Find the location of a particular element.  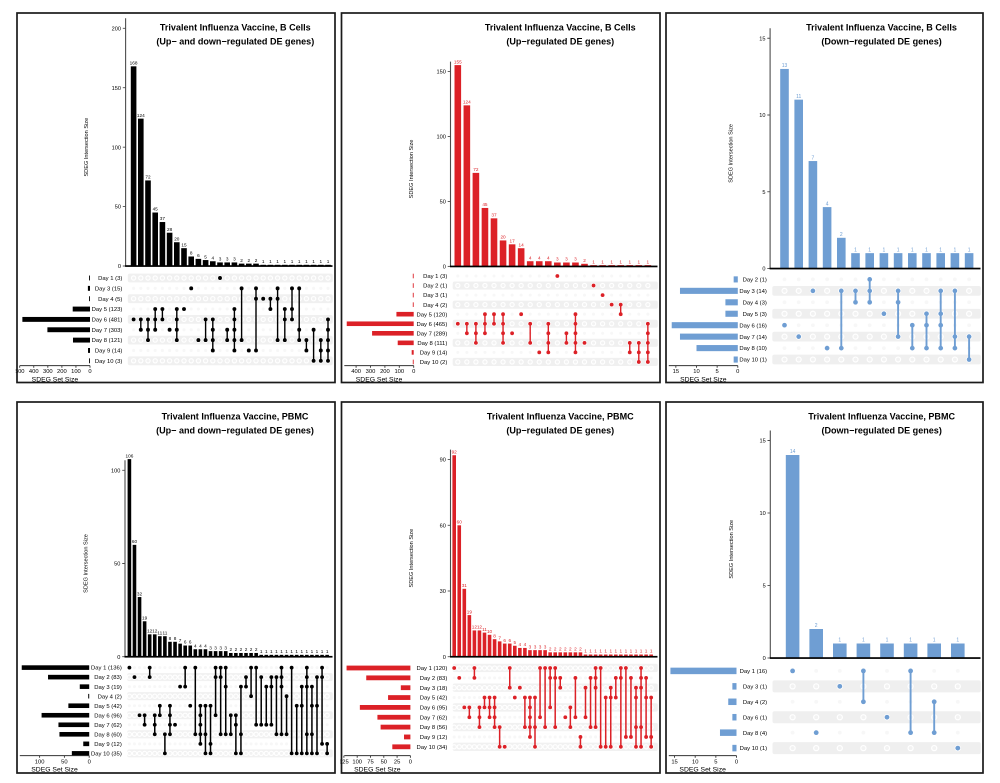

svg-text: 14 is located at coordinates (793, 452).